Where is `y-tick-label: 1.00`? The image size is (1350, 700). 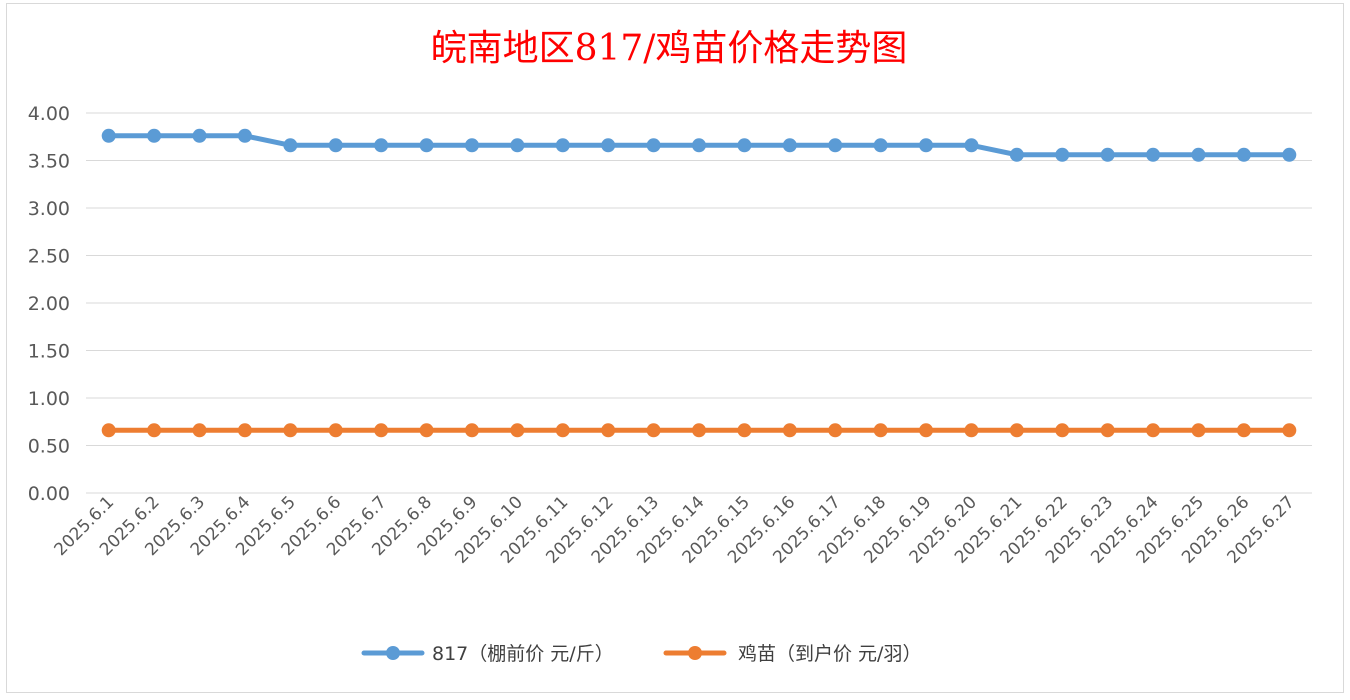 y-tick-label: 1.00 is located at coordinates (49, 399).